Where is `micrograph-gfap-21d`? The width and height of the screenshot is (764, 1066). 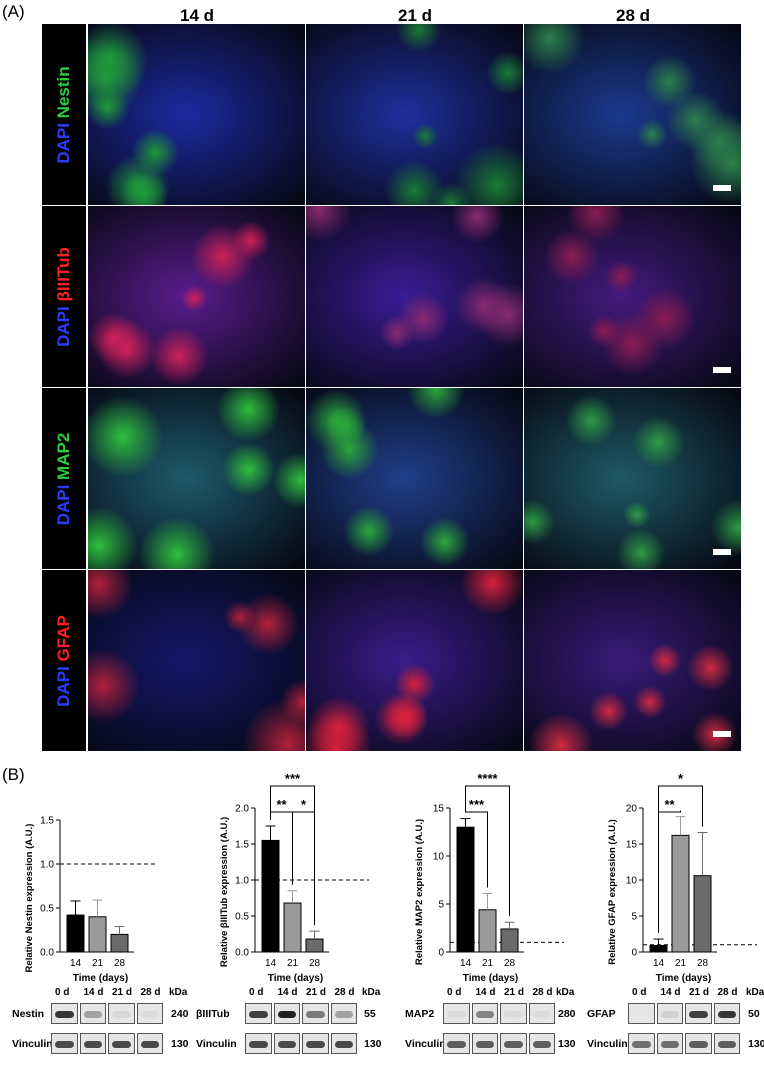
micrograph-gfap-21d is located at coordinates (414, 660).